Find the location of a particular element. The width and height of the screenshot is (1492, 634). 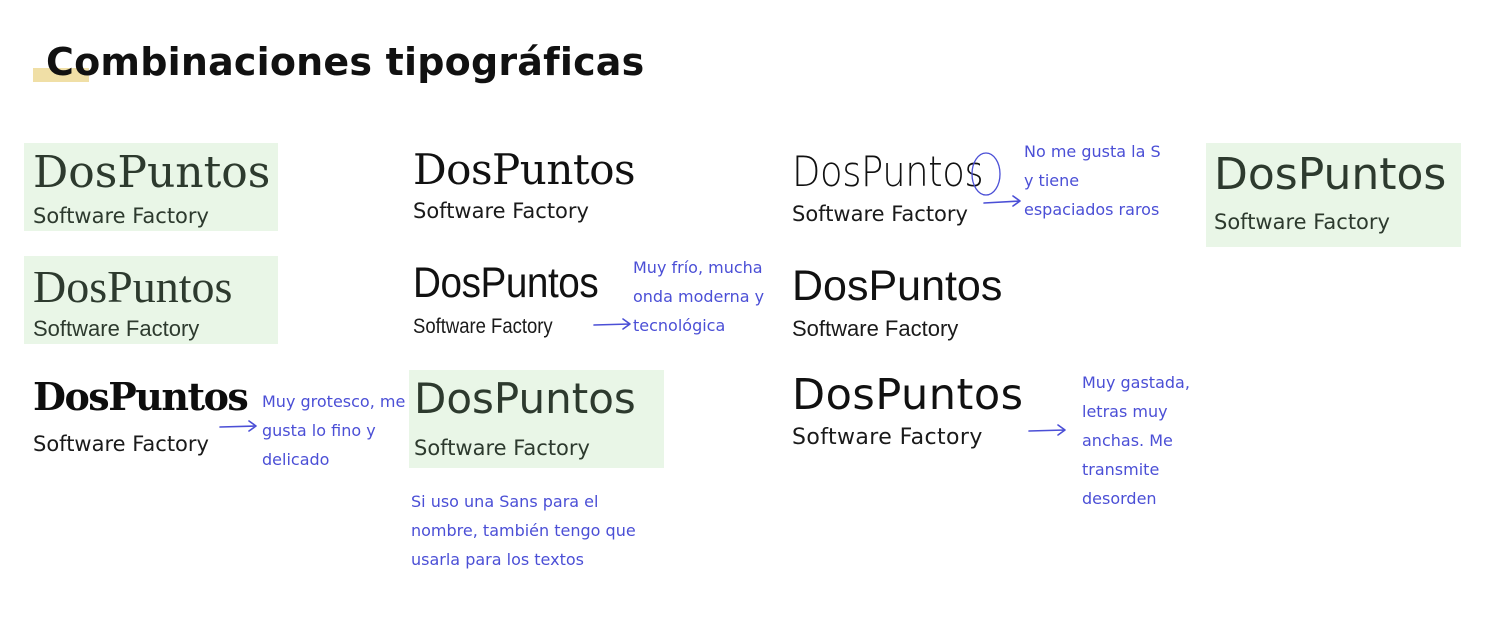

combo-card-6: DosPuntos Software Factory is located at coordinates (536, 419).